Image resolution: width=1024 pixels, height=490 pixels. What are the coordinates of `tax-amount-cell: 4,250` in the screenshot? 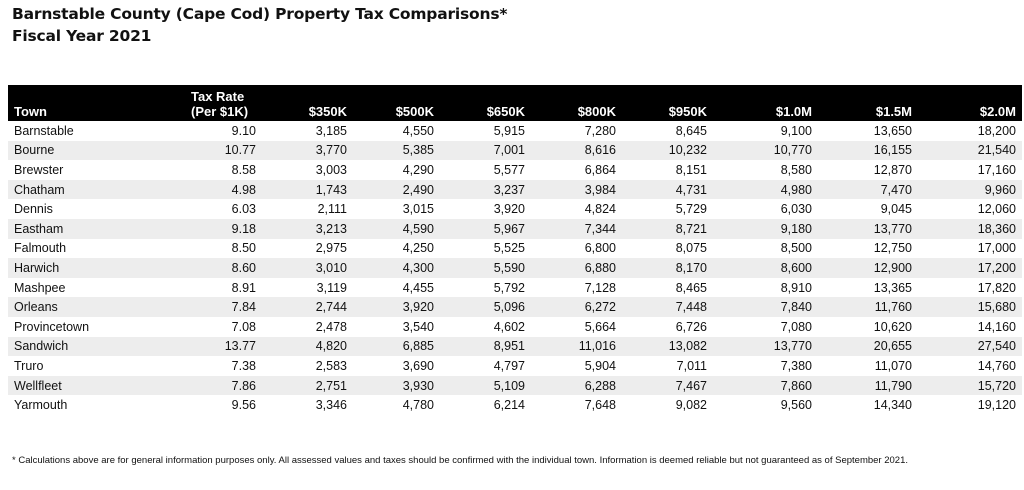 It's located at (418, 248).